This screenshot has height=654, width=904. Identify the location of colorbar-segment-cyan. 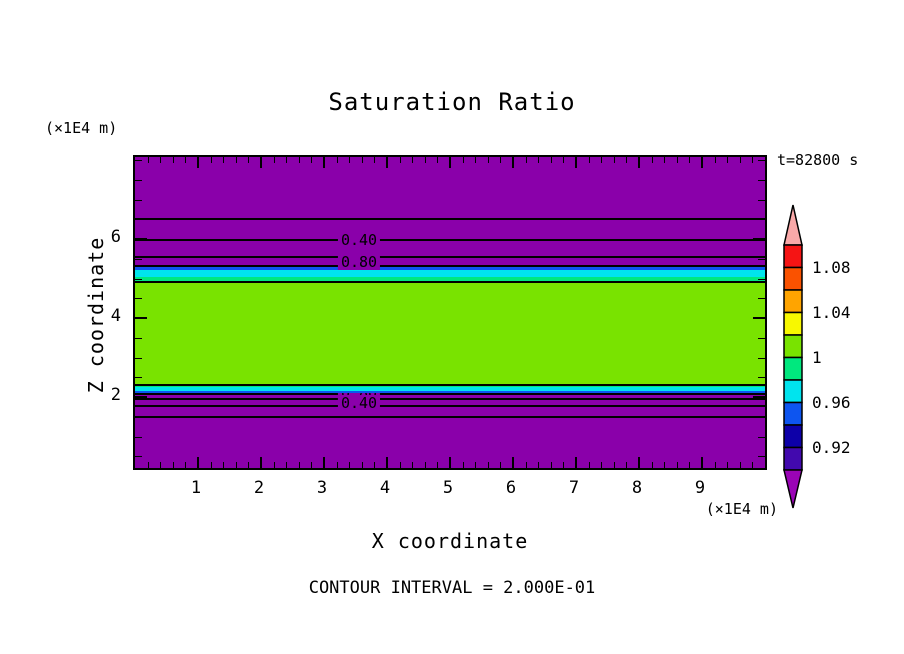
(793, 391).